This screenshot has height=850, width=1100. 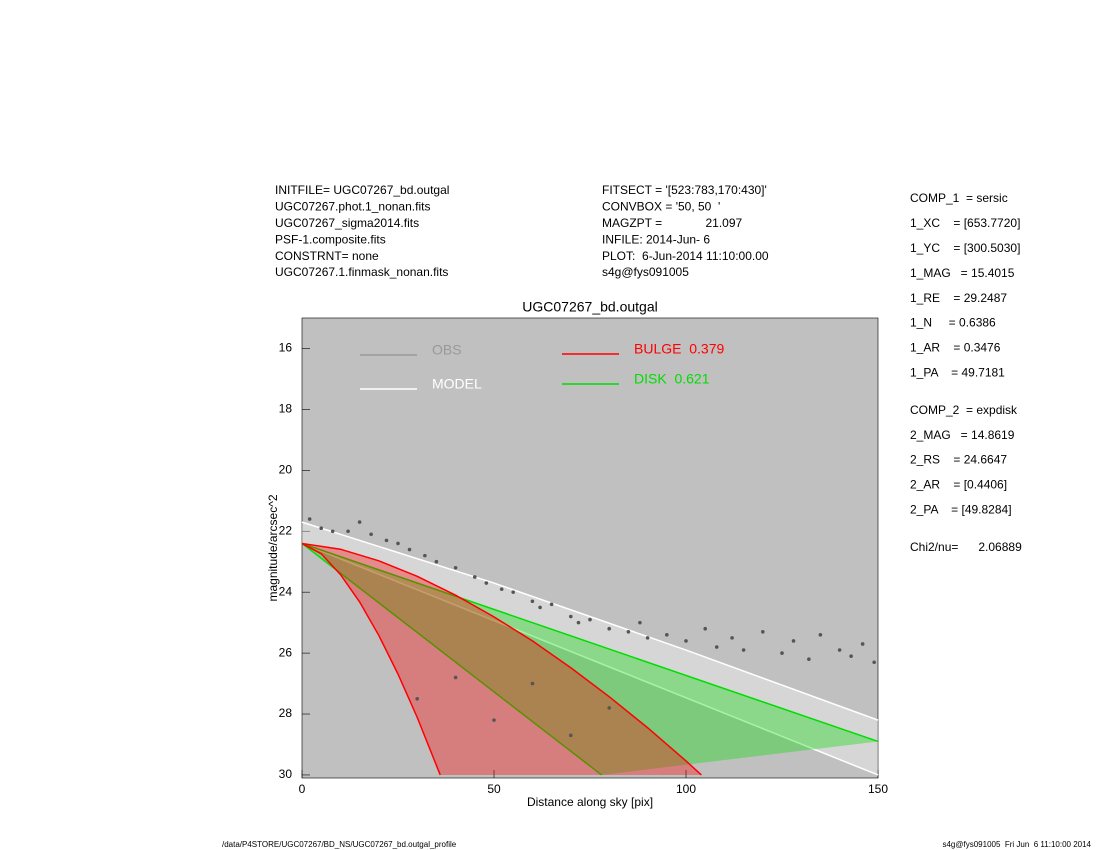 I want to click on header-middle-line: FITSECT = '[523:783,170:430]', so click(x=684, y=190).